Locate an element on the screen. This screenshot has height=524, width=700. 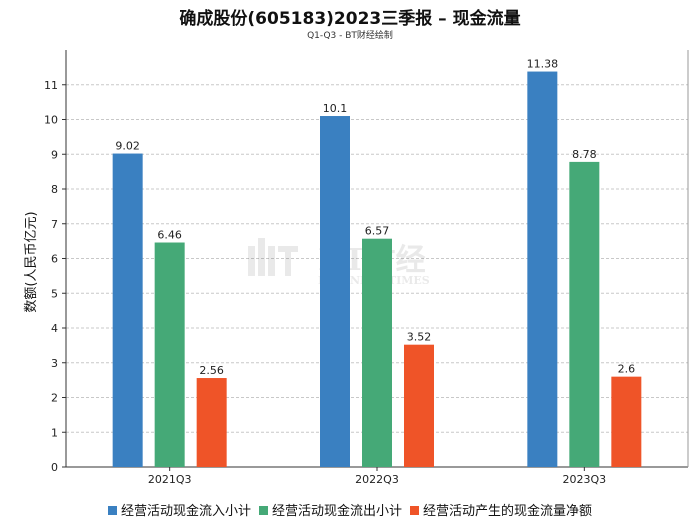
legend-label: 经营活动现金流入小计 is located at coordinates (185, 511).